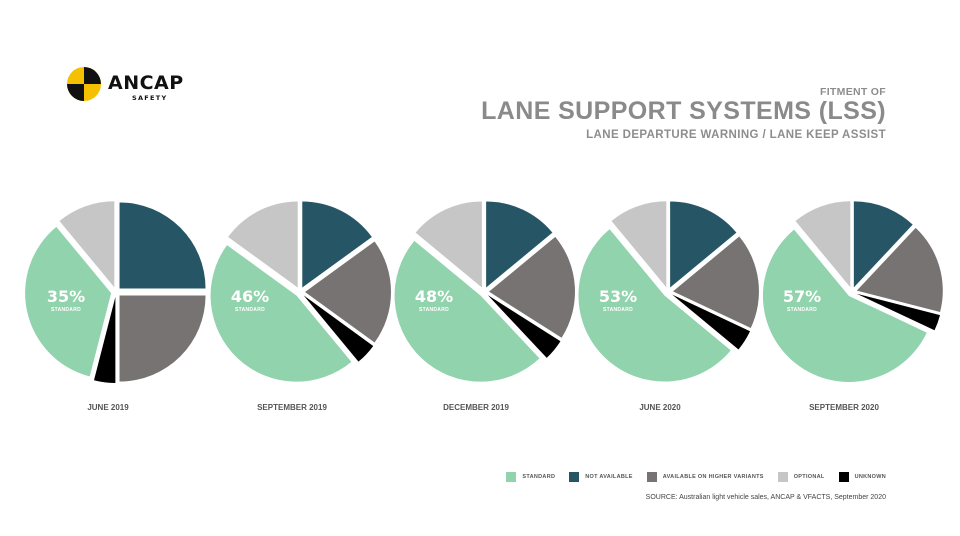 This screenshot has width=960, height=536. What do you see at coordinates (802, 296) in the screenshot?
I see `standard-percent-label: 57%` at bounding box center [802, 296].